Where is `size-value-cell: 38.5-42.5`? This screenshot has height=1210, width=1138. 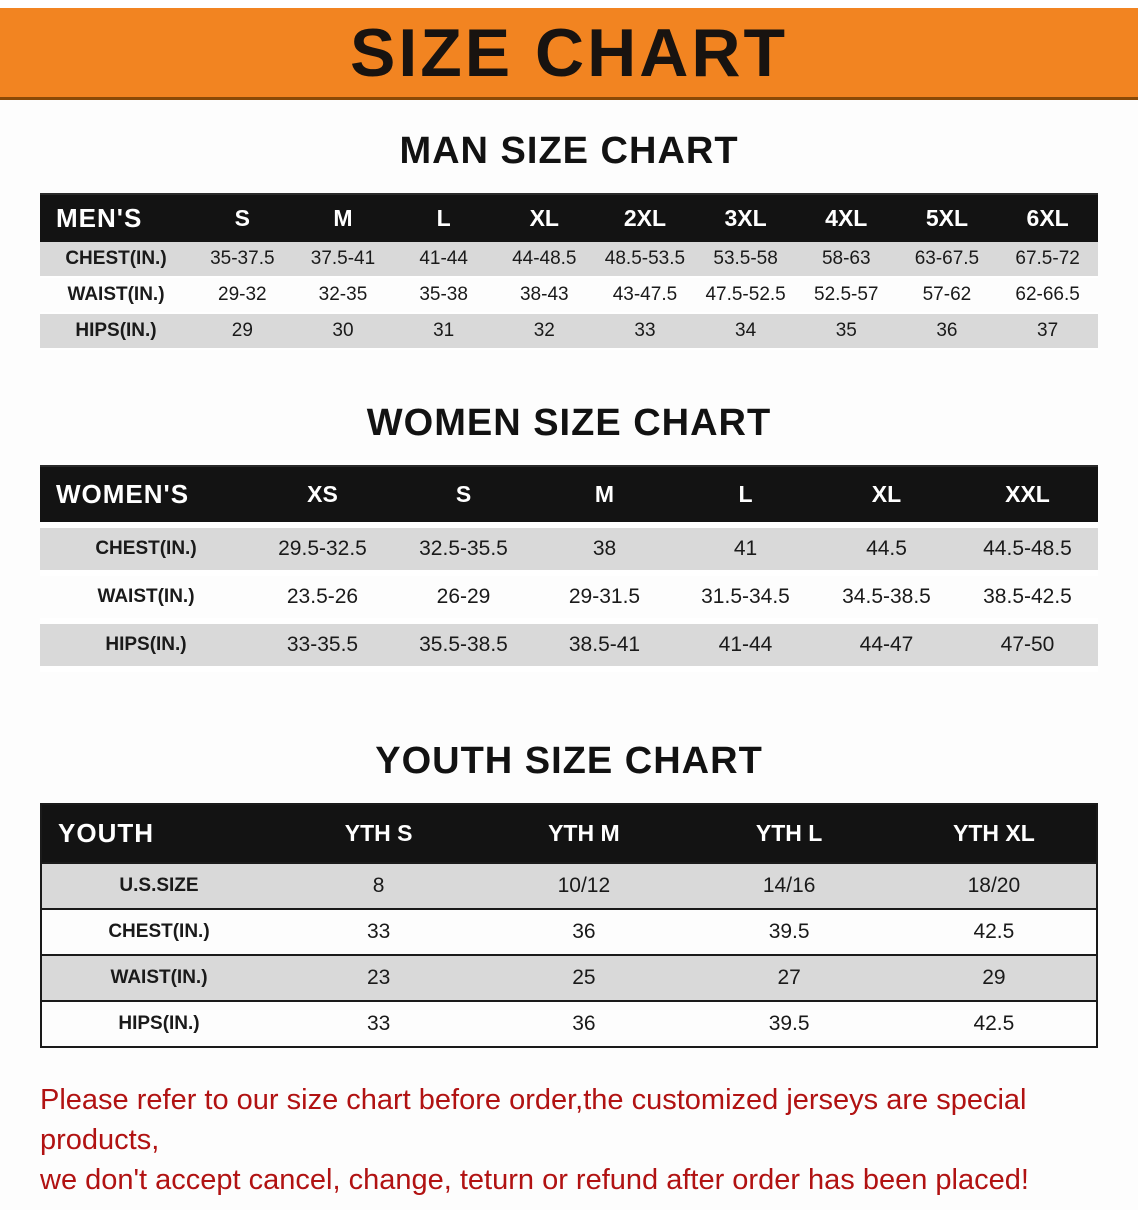 size-value-cell: 38.5-42.5 is located at coordinates (1027, 596).